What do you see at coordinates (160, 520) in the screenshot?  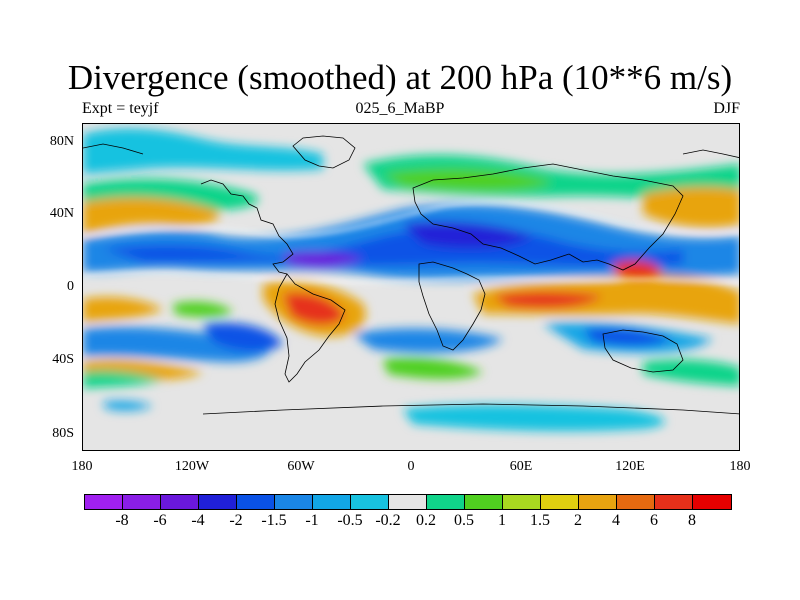 I see `colorbar-label: -6` at bounding box center [160, 520].